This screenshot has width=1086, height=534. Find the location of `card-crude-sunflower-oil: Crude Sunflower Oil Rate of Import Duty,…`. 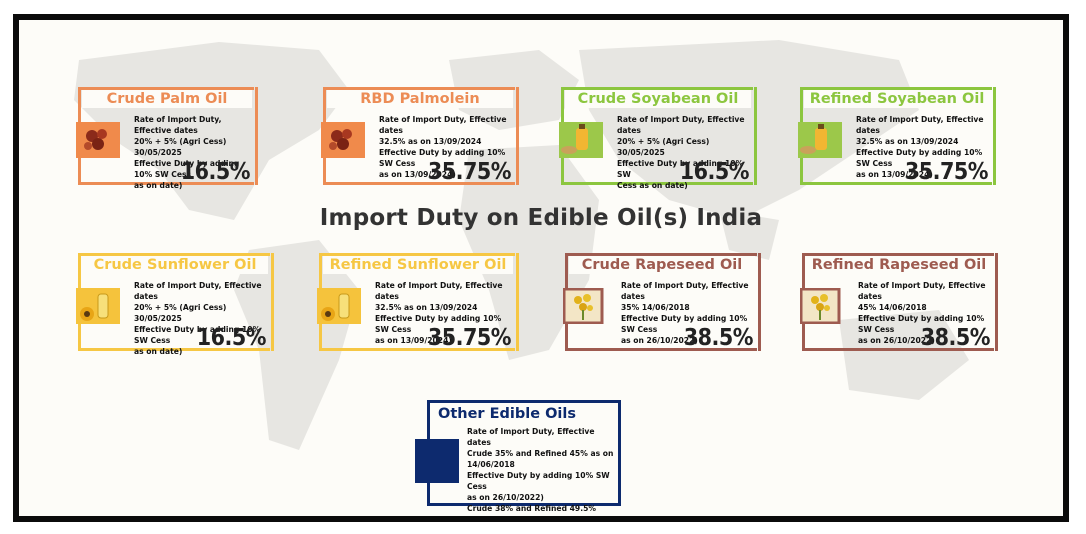

card-crude-sunflower-oil: Crude Sunflower Oil Rate of Import Duty,… is located at coordinates (175, 304).